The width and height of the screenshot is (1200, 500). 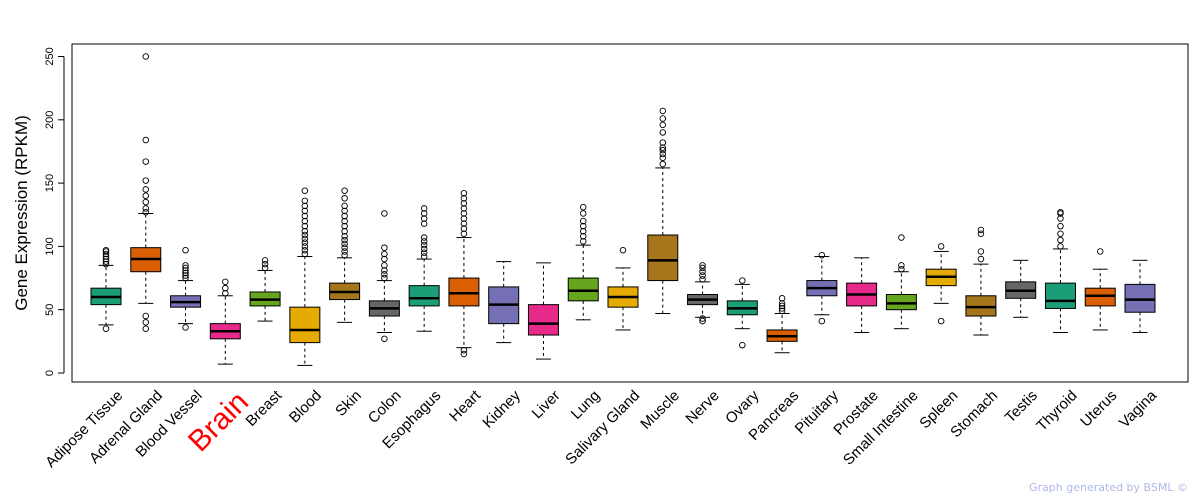 I want to click on y-tick-label: 150, so click(x=50, y=183).